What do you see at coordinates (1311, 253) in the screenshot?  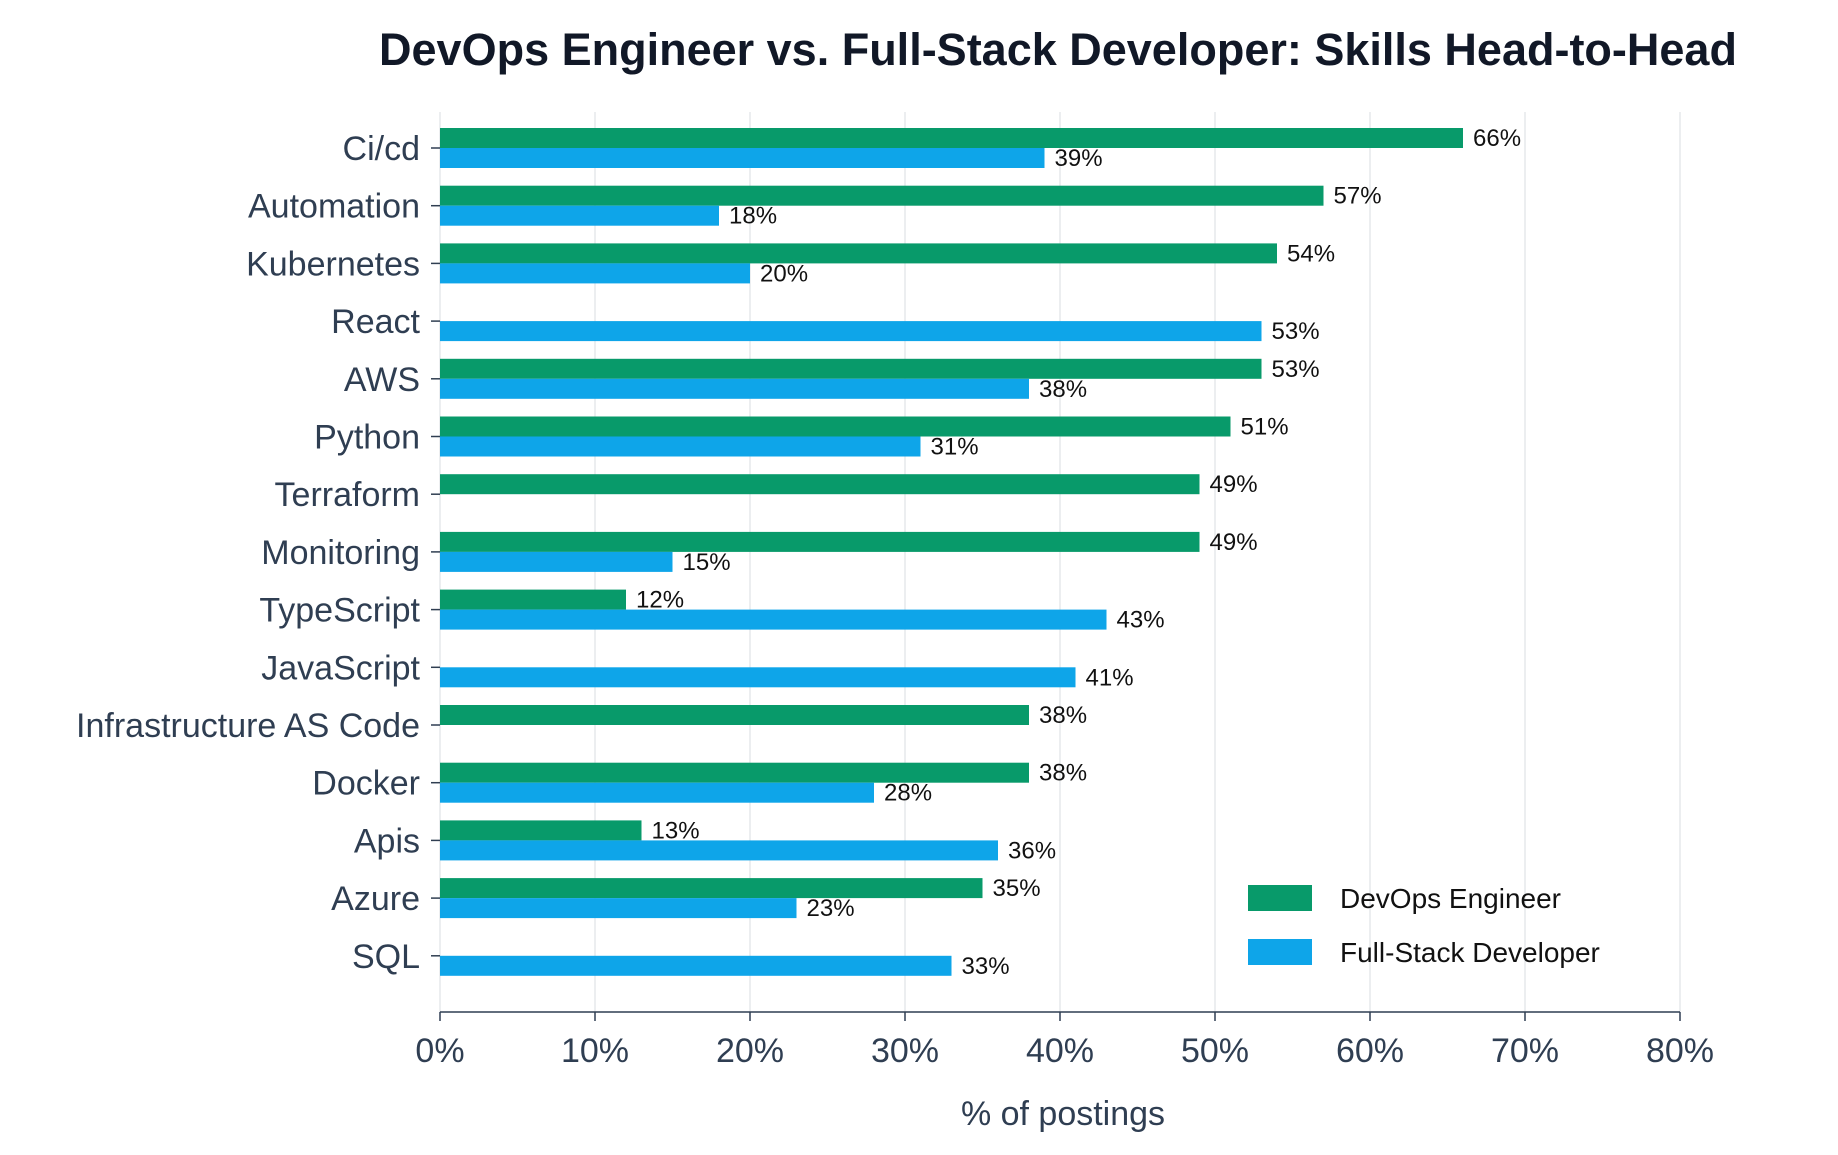 I see `data-label: 54%` at bounding box center [1311, 253].